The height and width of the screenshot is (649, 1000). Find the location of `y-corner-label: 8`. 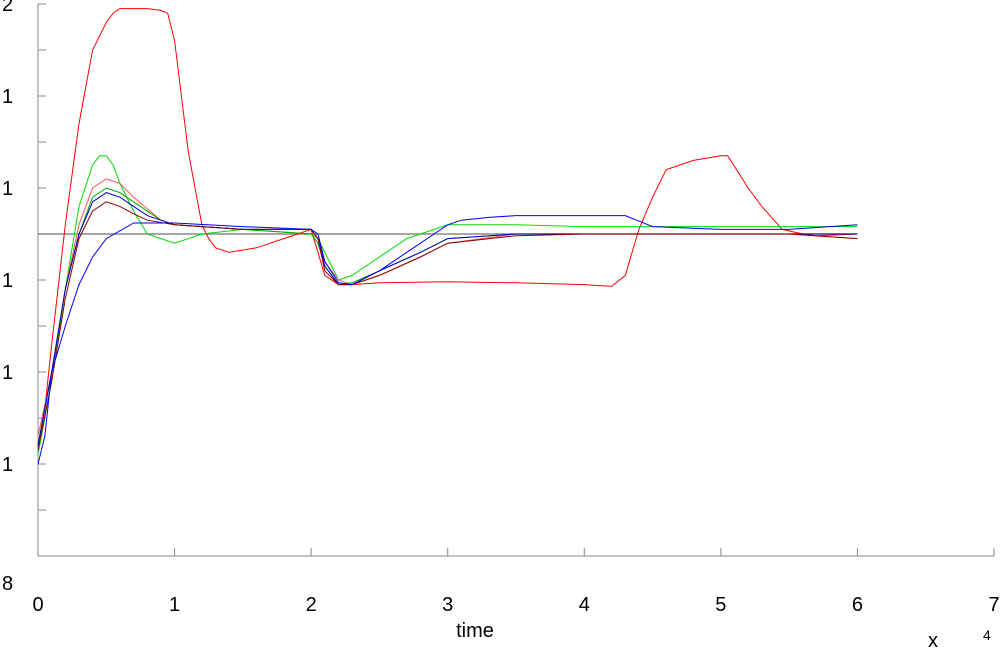

y-corner-label: 8 is located at coordinates (7, 584).